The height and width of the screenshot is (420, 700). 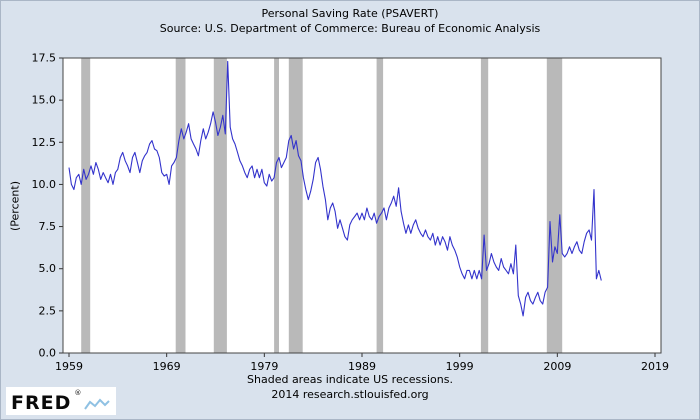 I want to click on y-tick-label: 7.5, so click(x=48, y=226).